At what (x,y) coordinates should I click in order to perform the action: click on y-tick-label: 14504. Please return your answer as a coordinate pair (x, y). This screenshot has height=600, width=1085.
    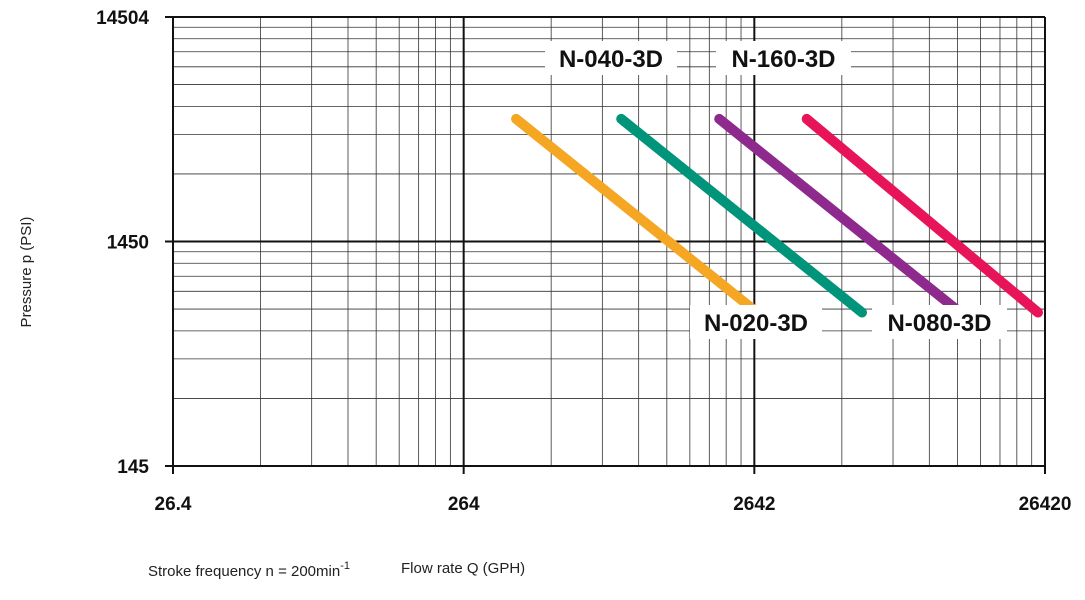
    Looking at the image, I should click on (122, 18).